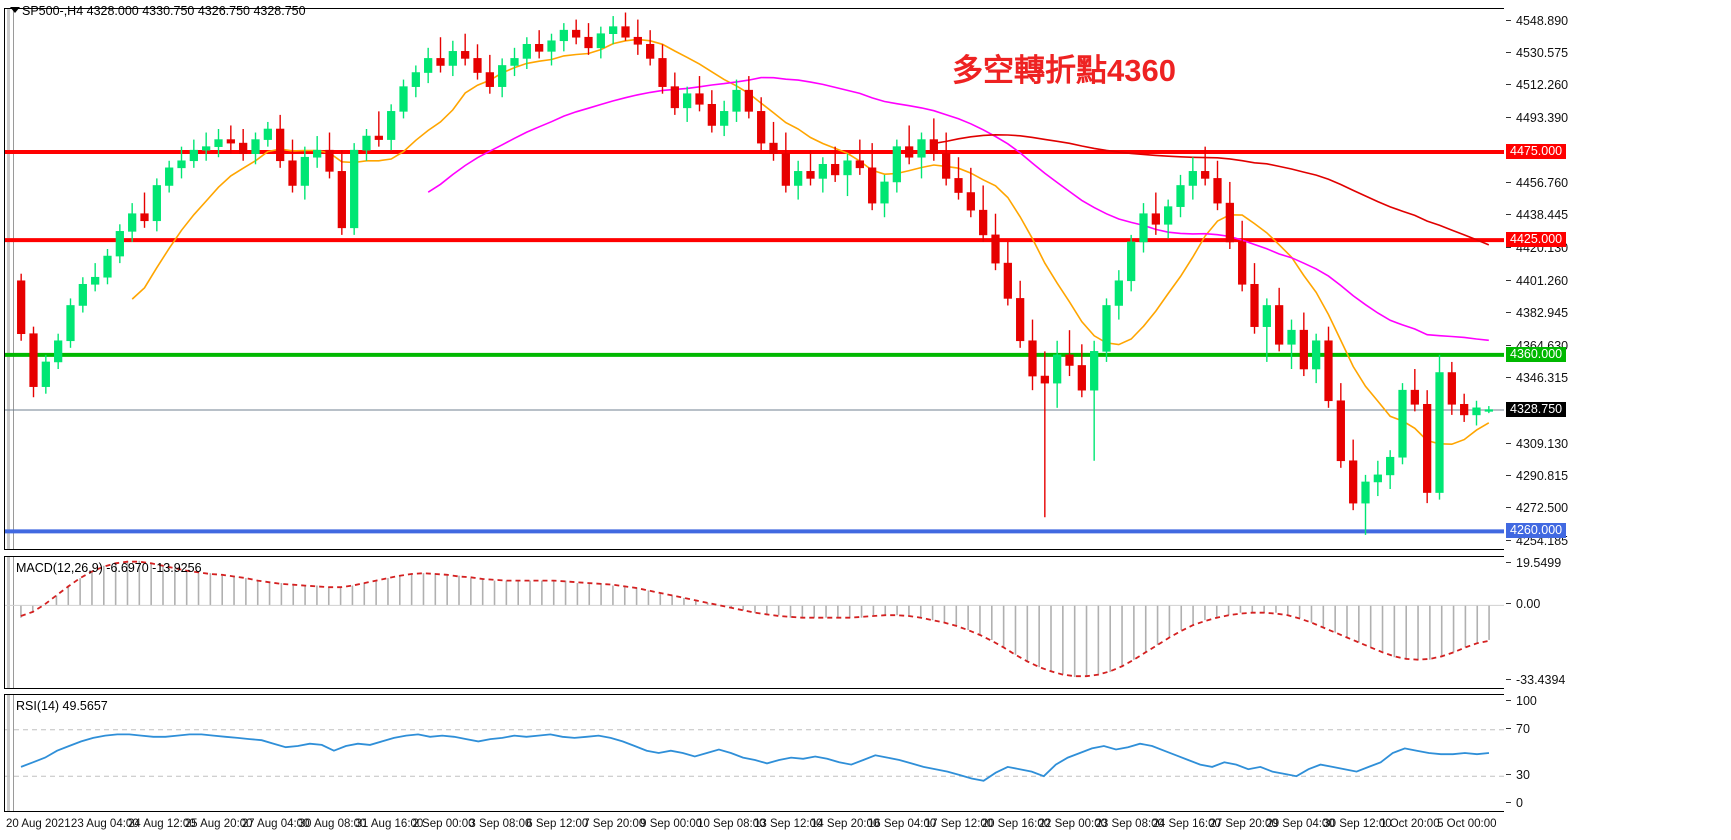 The height and width of the screenshot is (840, 1731). What do you see at coordinates (1536, 151) in the screenshot?
I see `price-level-tag-resistance: 4475.000` at bounding box center [1536, 151].